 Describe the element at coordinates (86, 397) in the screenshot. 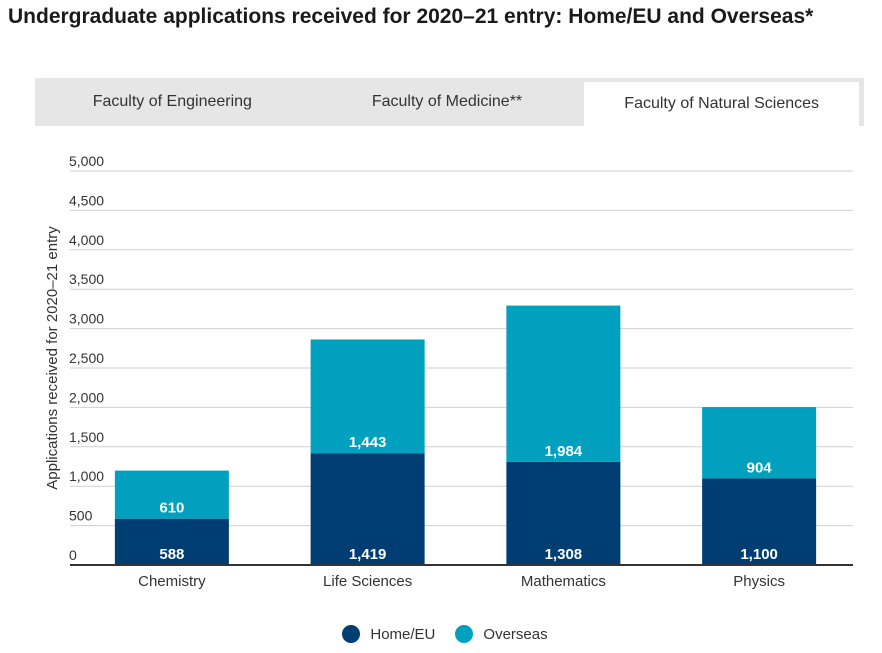

I see `y-tick-label: 2,000` at that location.